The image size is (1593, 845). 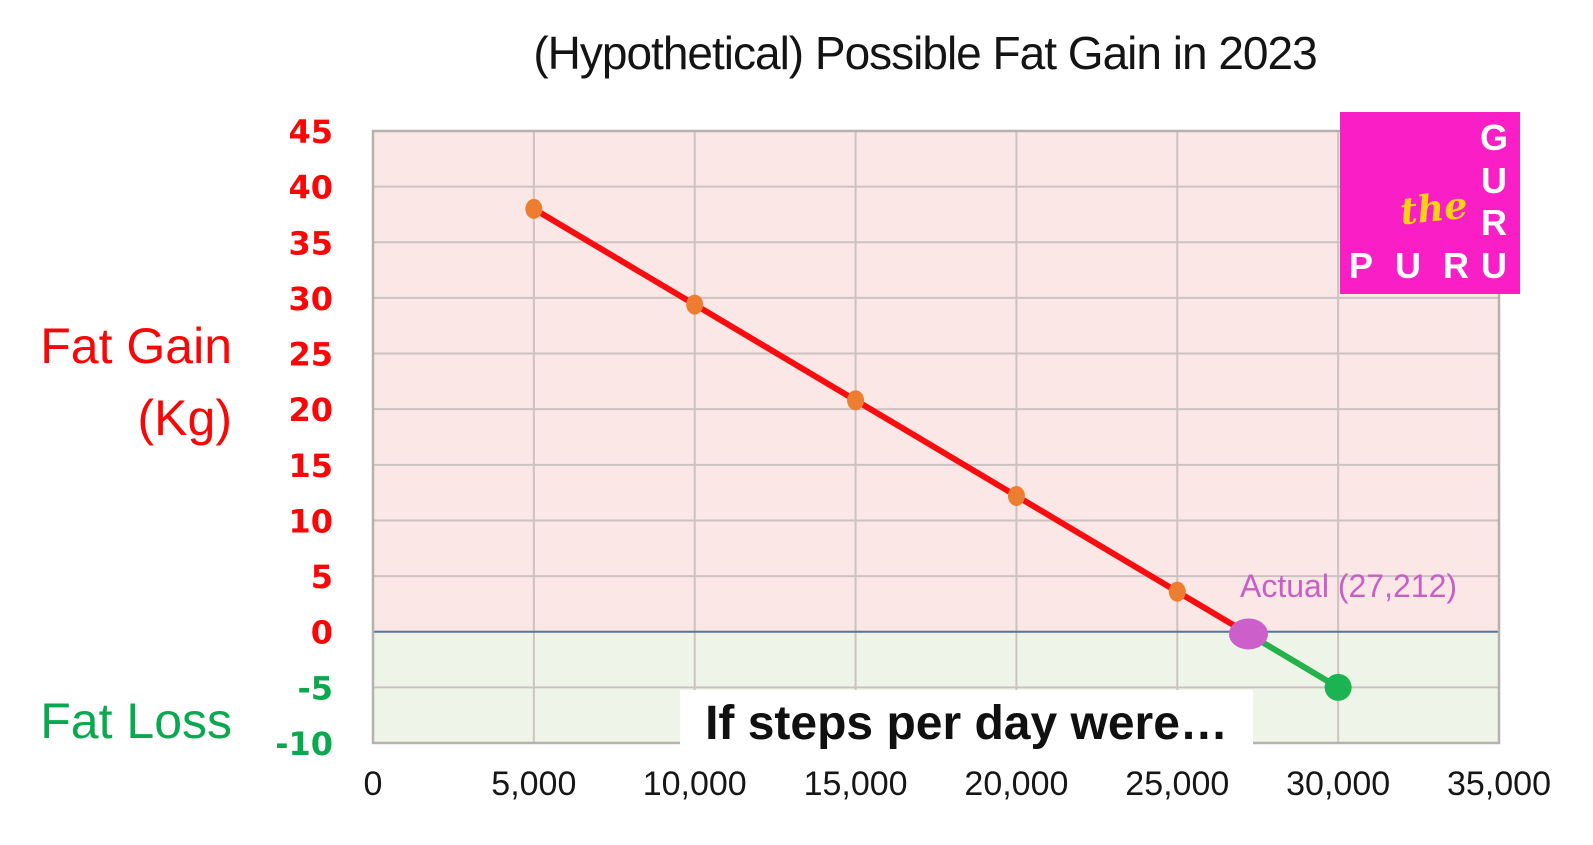 I want to click on logo-vertical-guru: G U R U, so click(x=1494, y=202).